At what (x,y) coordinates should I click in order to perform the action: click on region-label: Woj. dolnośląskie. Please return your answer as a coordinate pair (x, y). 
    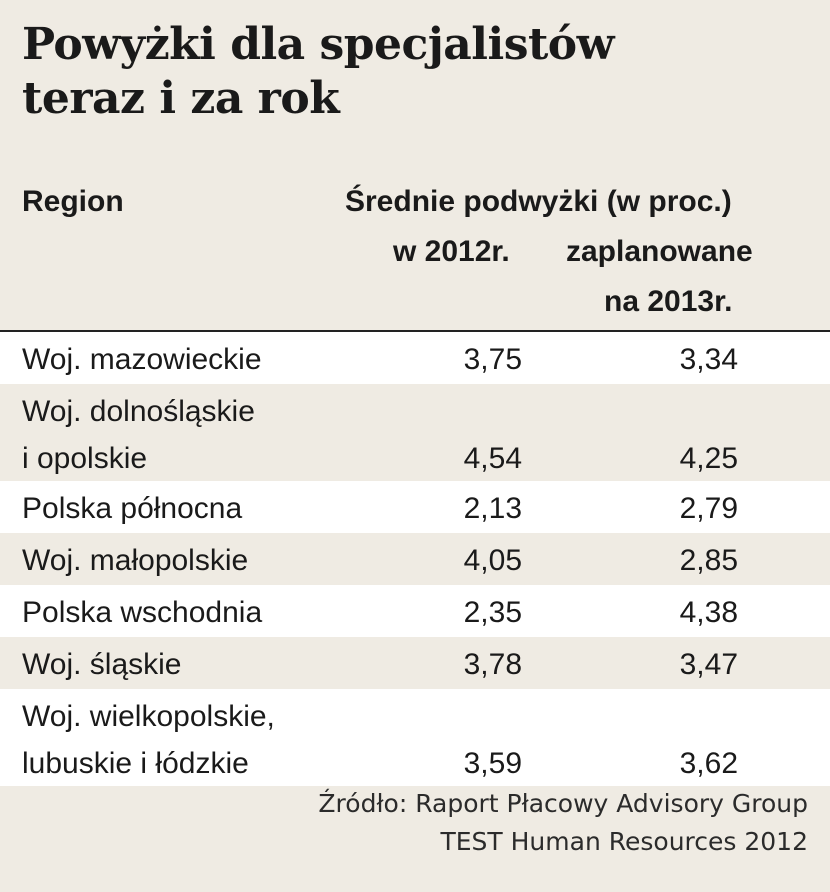
    Looking at the image, I should click on (138, 411).